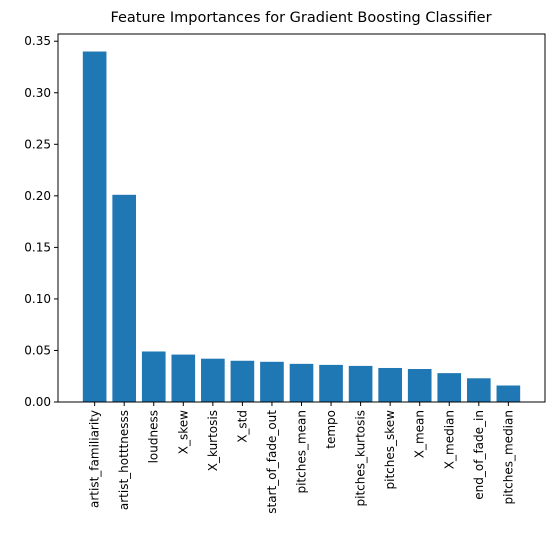 This screenshot has height=547, width=556. Describe the element at coordinates (37, 196) in the screenshot. I see `y-tick-label: 0.20` at that location.